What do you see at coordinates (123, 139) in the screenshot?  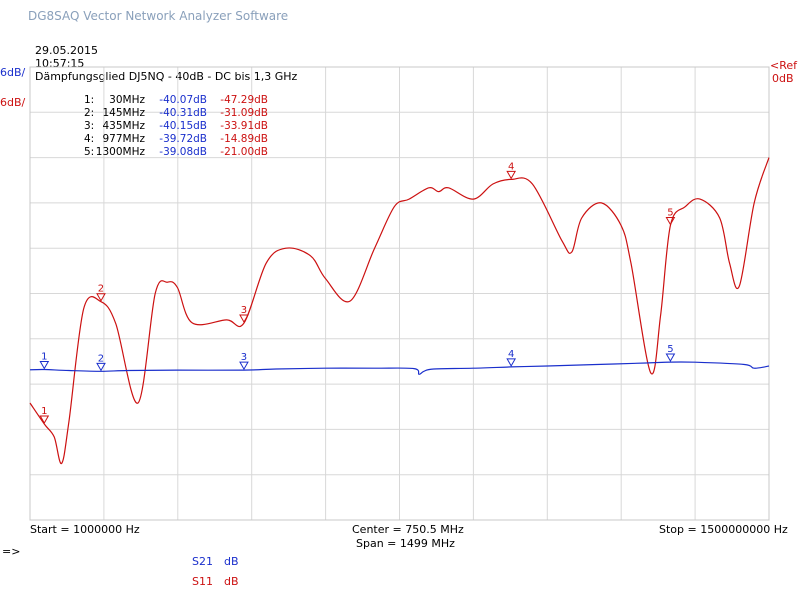 I see `marker-4-freq: 977MHz` at bounding box center [123, 139].